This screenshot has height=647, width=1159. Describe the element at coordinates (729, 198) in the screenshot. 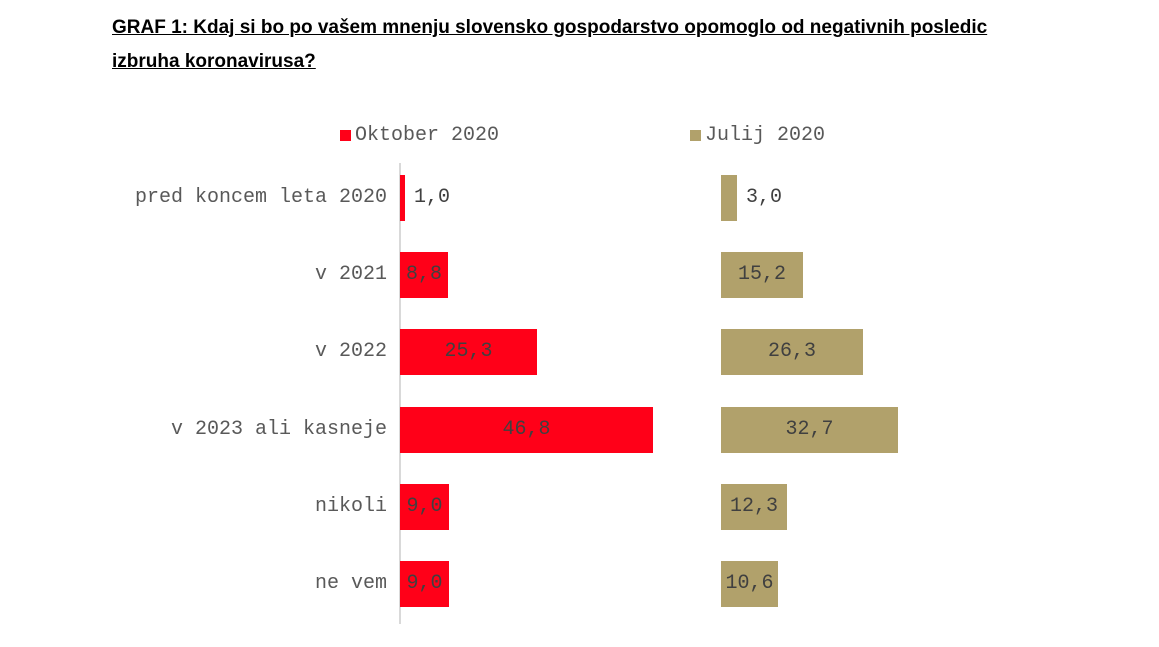

I see `bar-julij` at that location.